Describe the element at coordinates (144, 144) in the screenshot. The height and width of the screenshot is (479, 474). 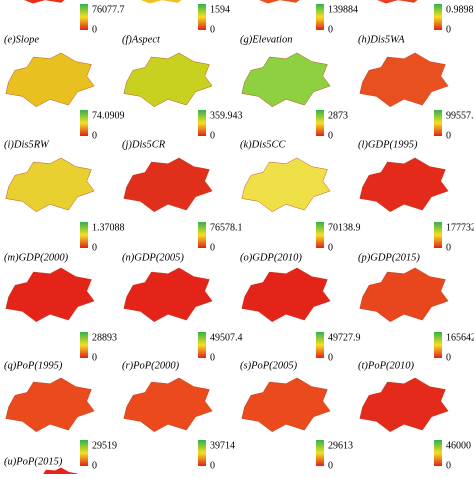
I see `panel-label: (j)Dis5CR` at that location.